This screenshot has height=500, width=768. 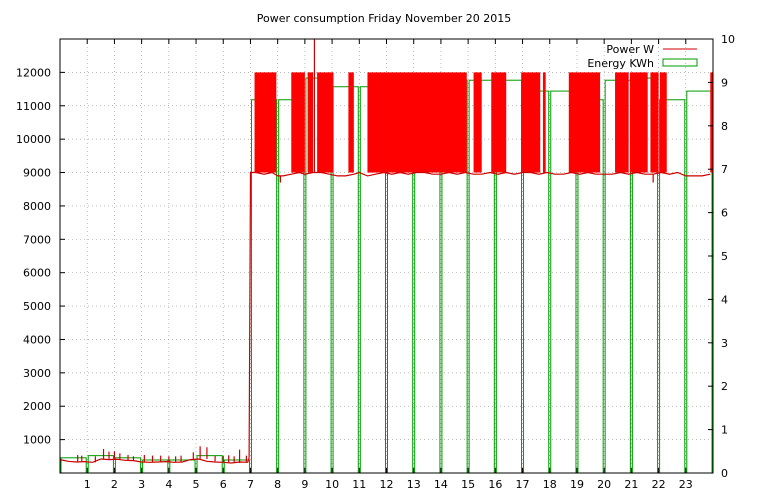 What do you see at coordinates (724, 473) in the screenshot?
I see `y2-tick-label: 0` at bounding box center [724, 473].